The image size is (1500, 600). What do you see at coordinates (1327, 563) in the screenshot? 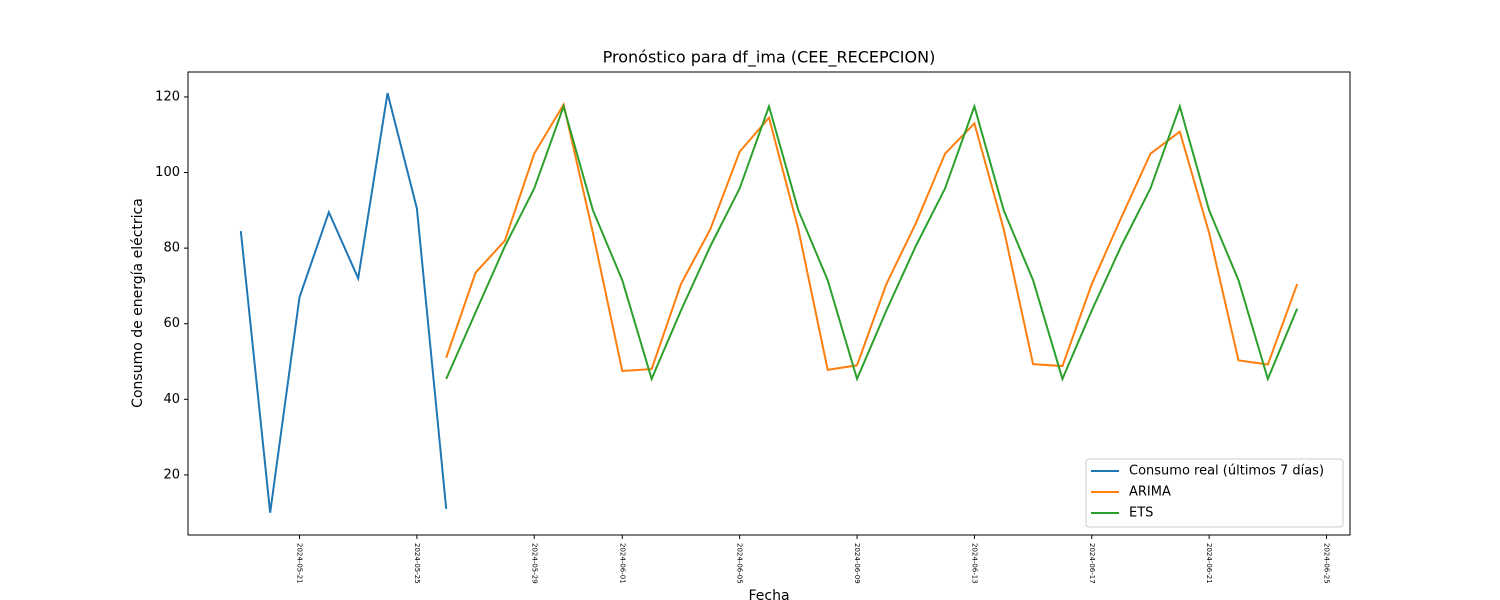
I see `x-tick-label: 2024-06-25` at bounding box center [1327, 563].